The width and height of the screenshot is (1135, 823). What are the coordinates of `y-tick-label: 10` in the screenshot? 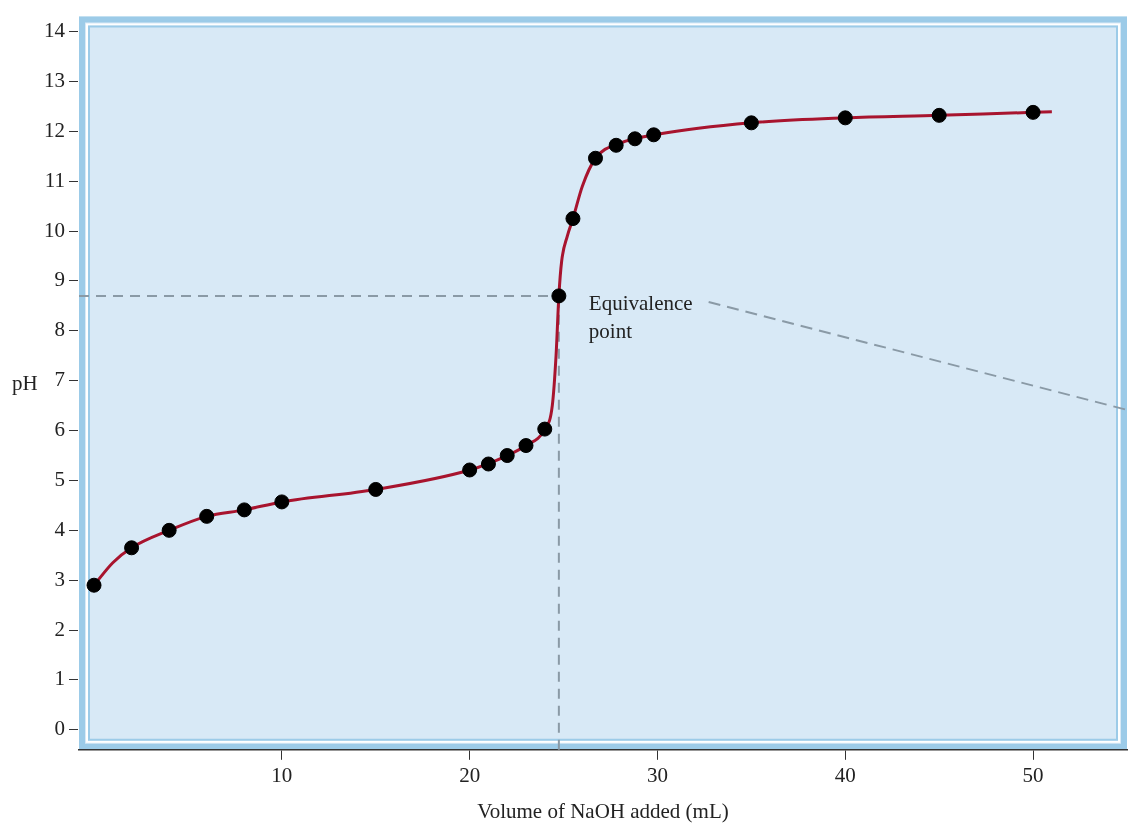 It's located at (54, 229).